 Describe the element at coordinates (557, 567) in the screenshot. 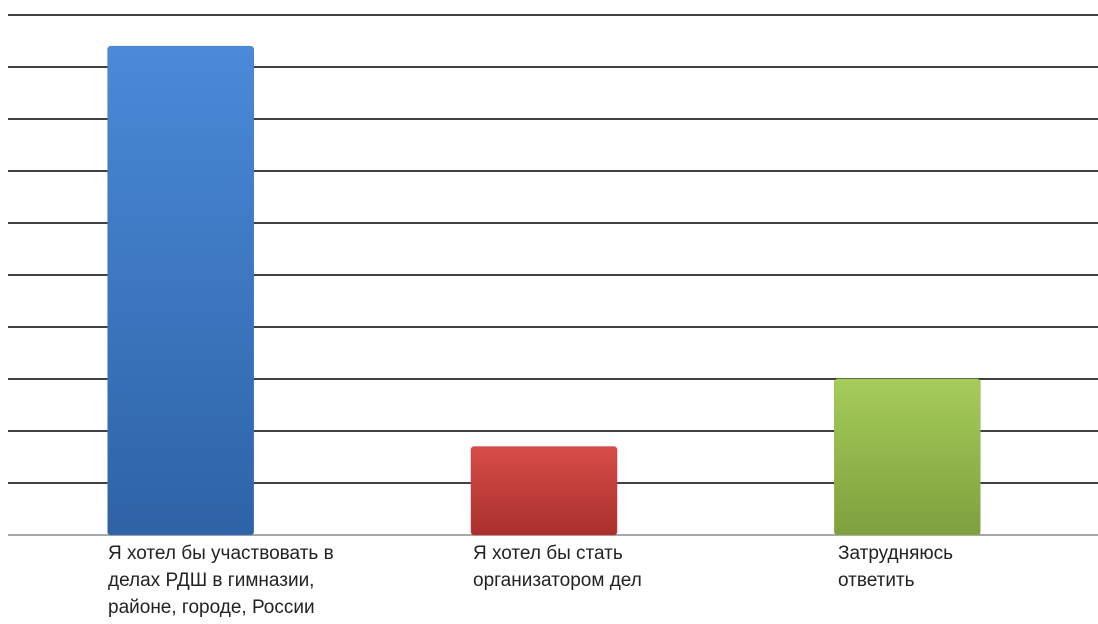

I see `x-tick-label-2: Я хотел бы стать организатором дел` at that location.